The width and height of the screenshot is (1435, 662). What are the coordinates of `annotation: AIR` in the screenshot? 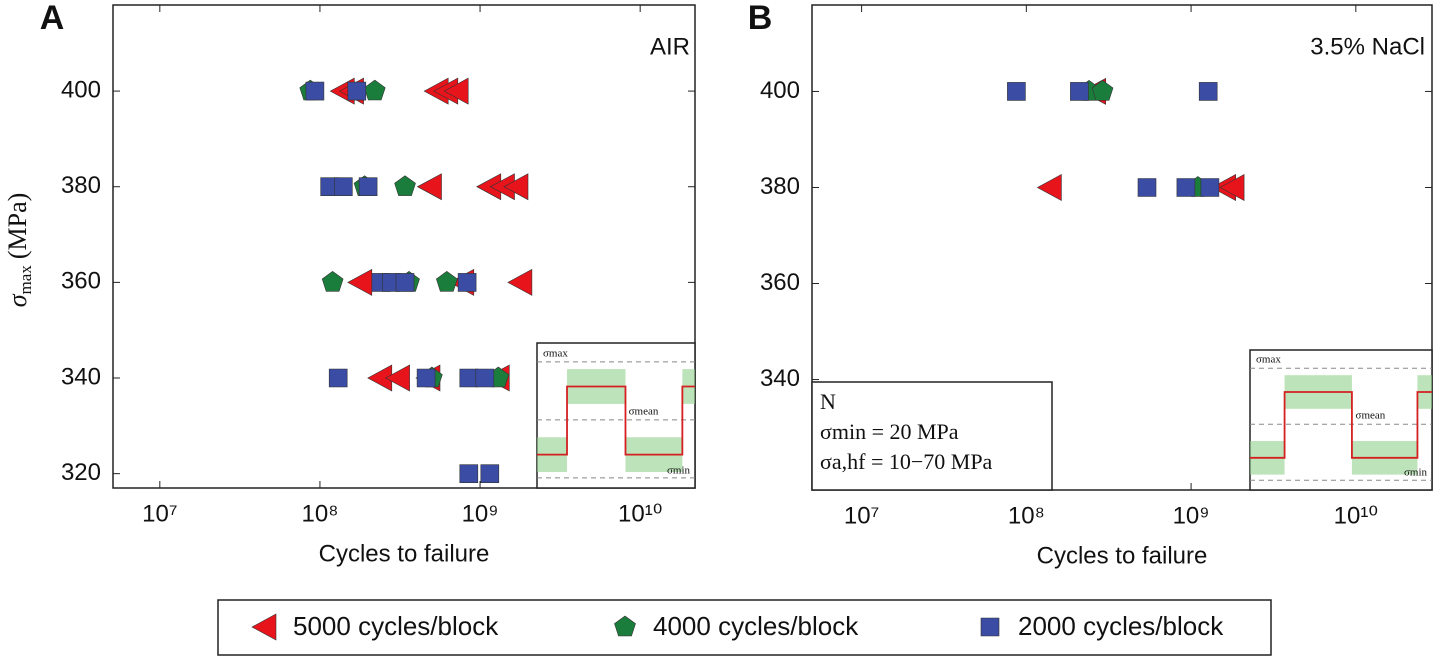 It's located at (670, 46).